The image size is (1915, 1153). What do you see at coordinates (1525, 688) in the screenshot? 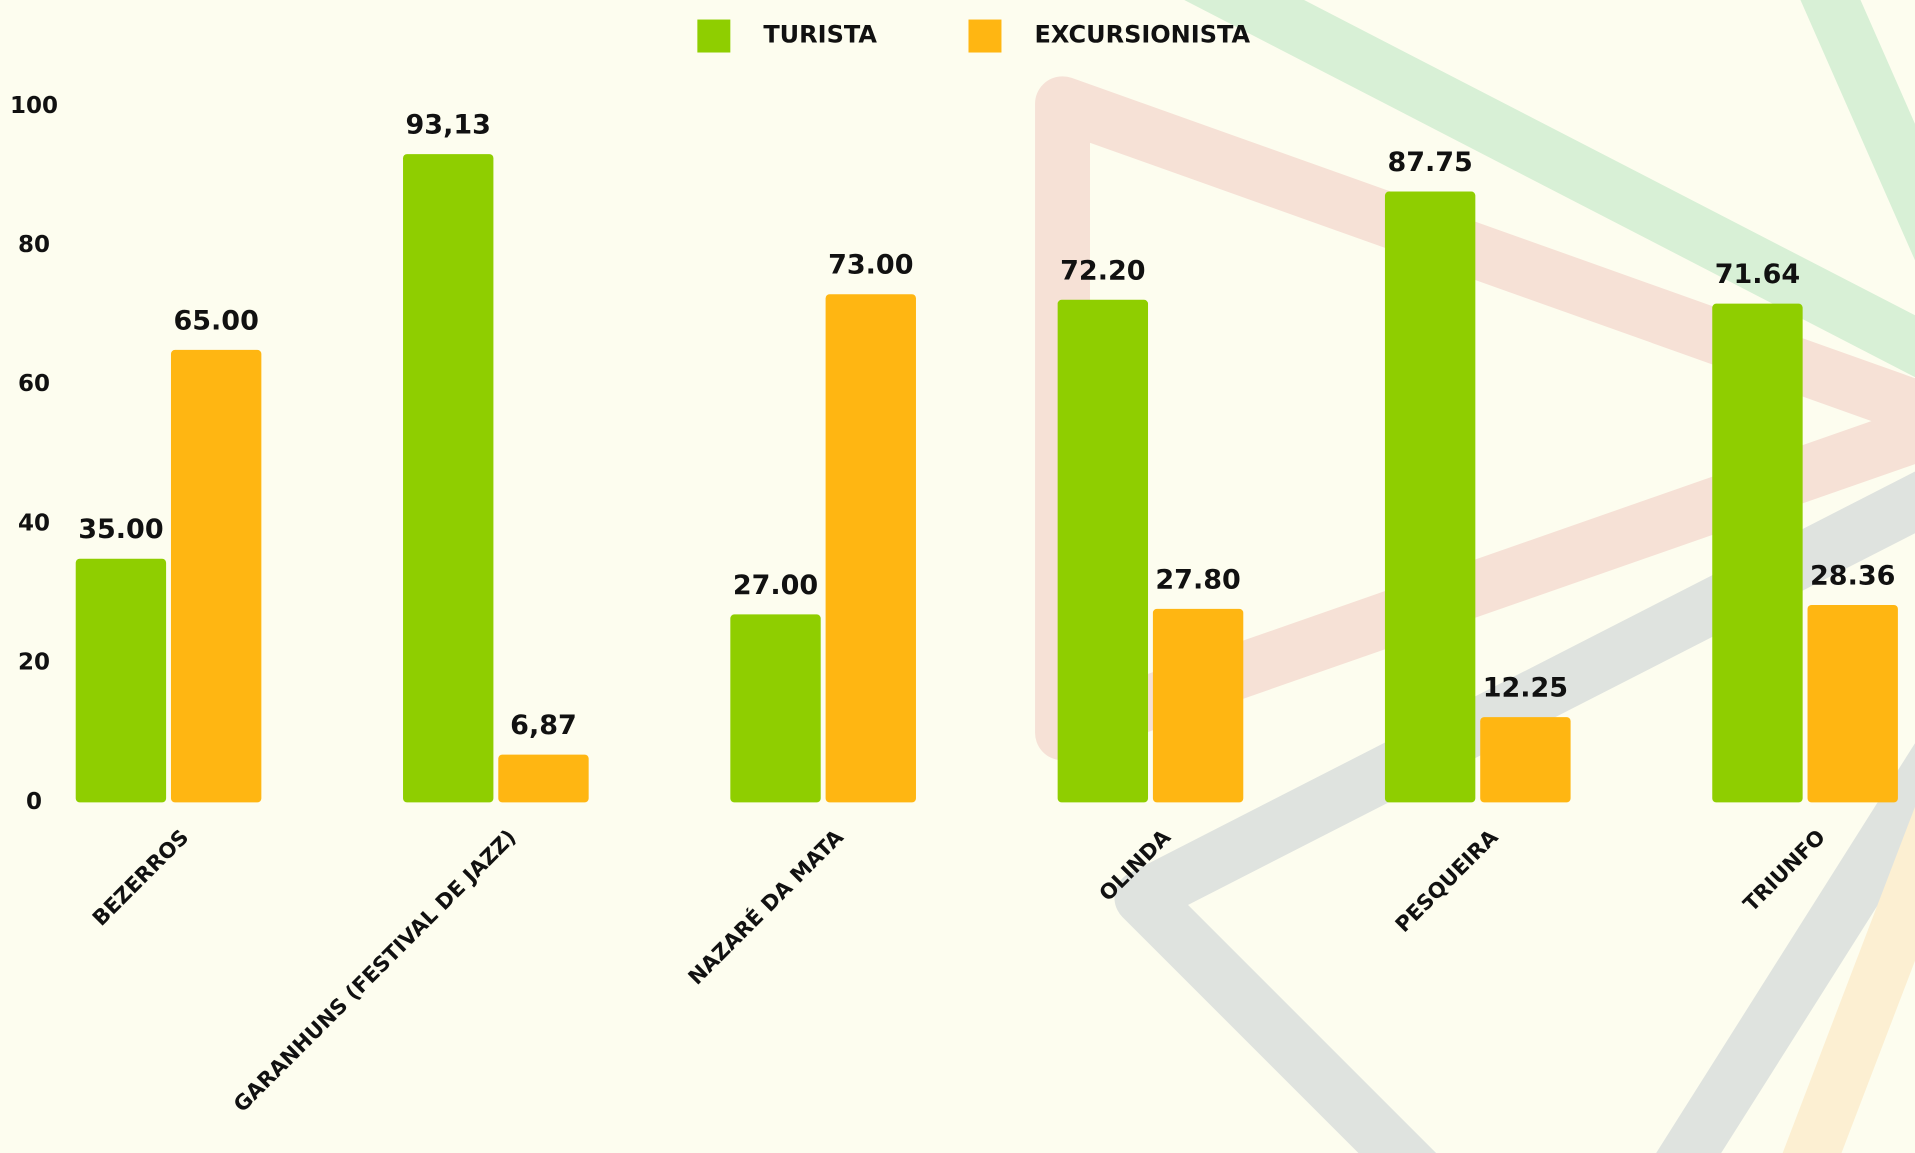
I see `value-label: 12.25` at bounding box center [1525, 688].